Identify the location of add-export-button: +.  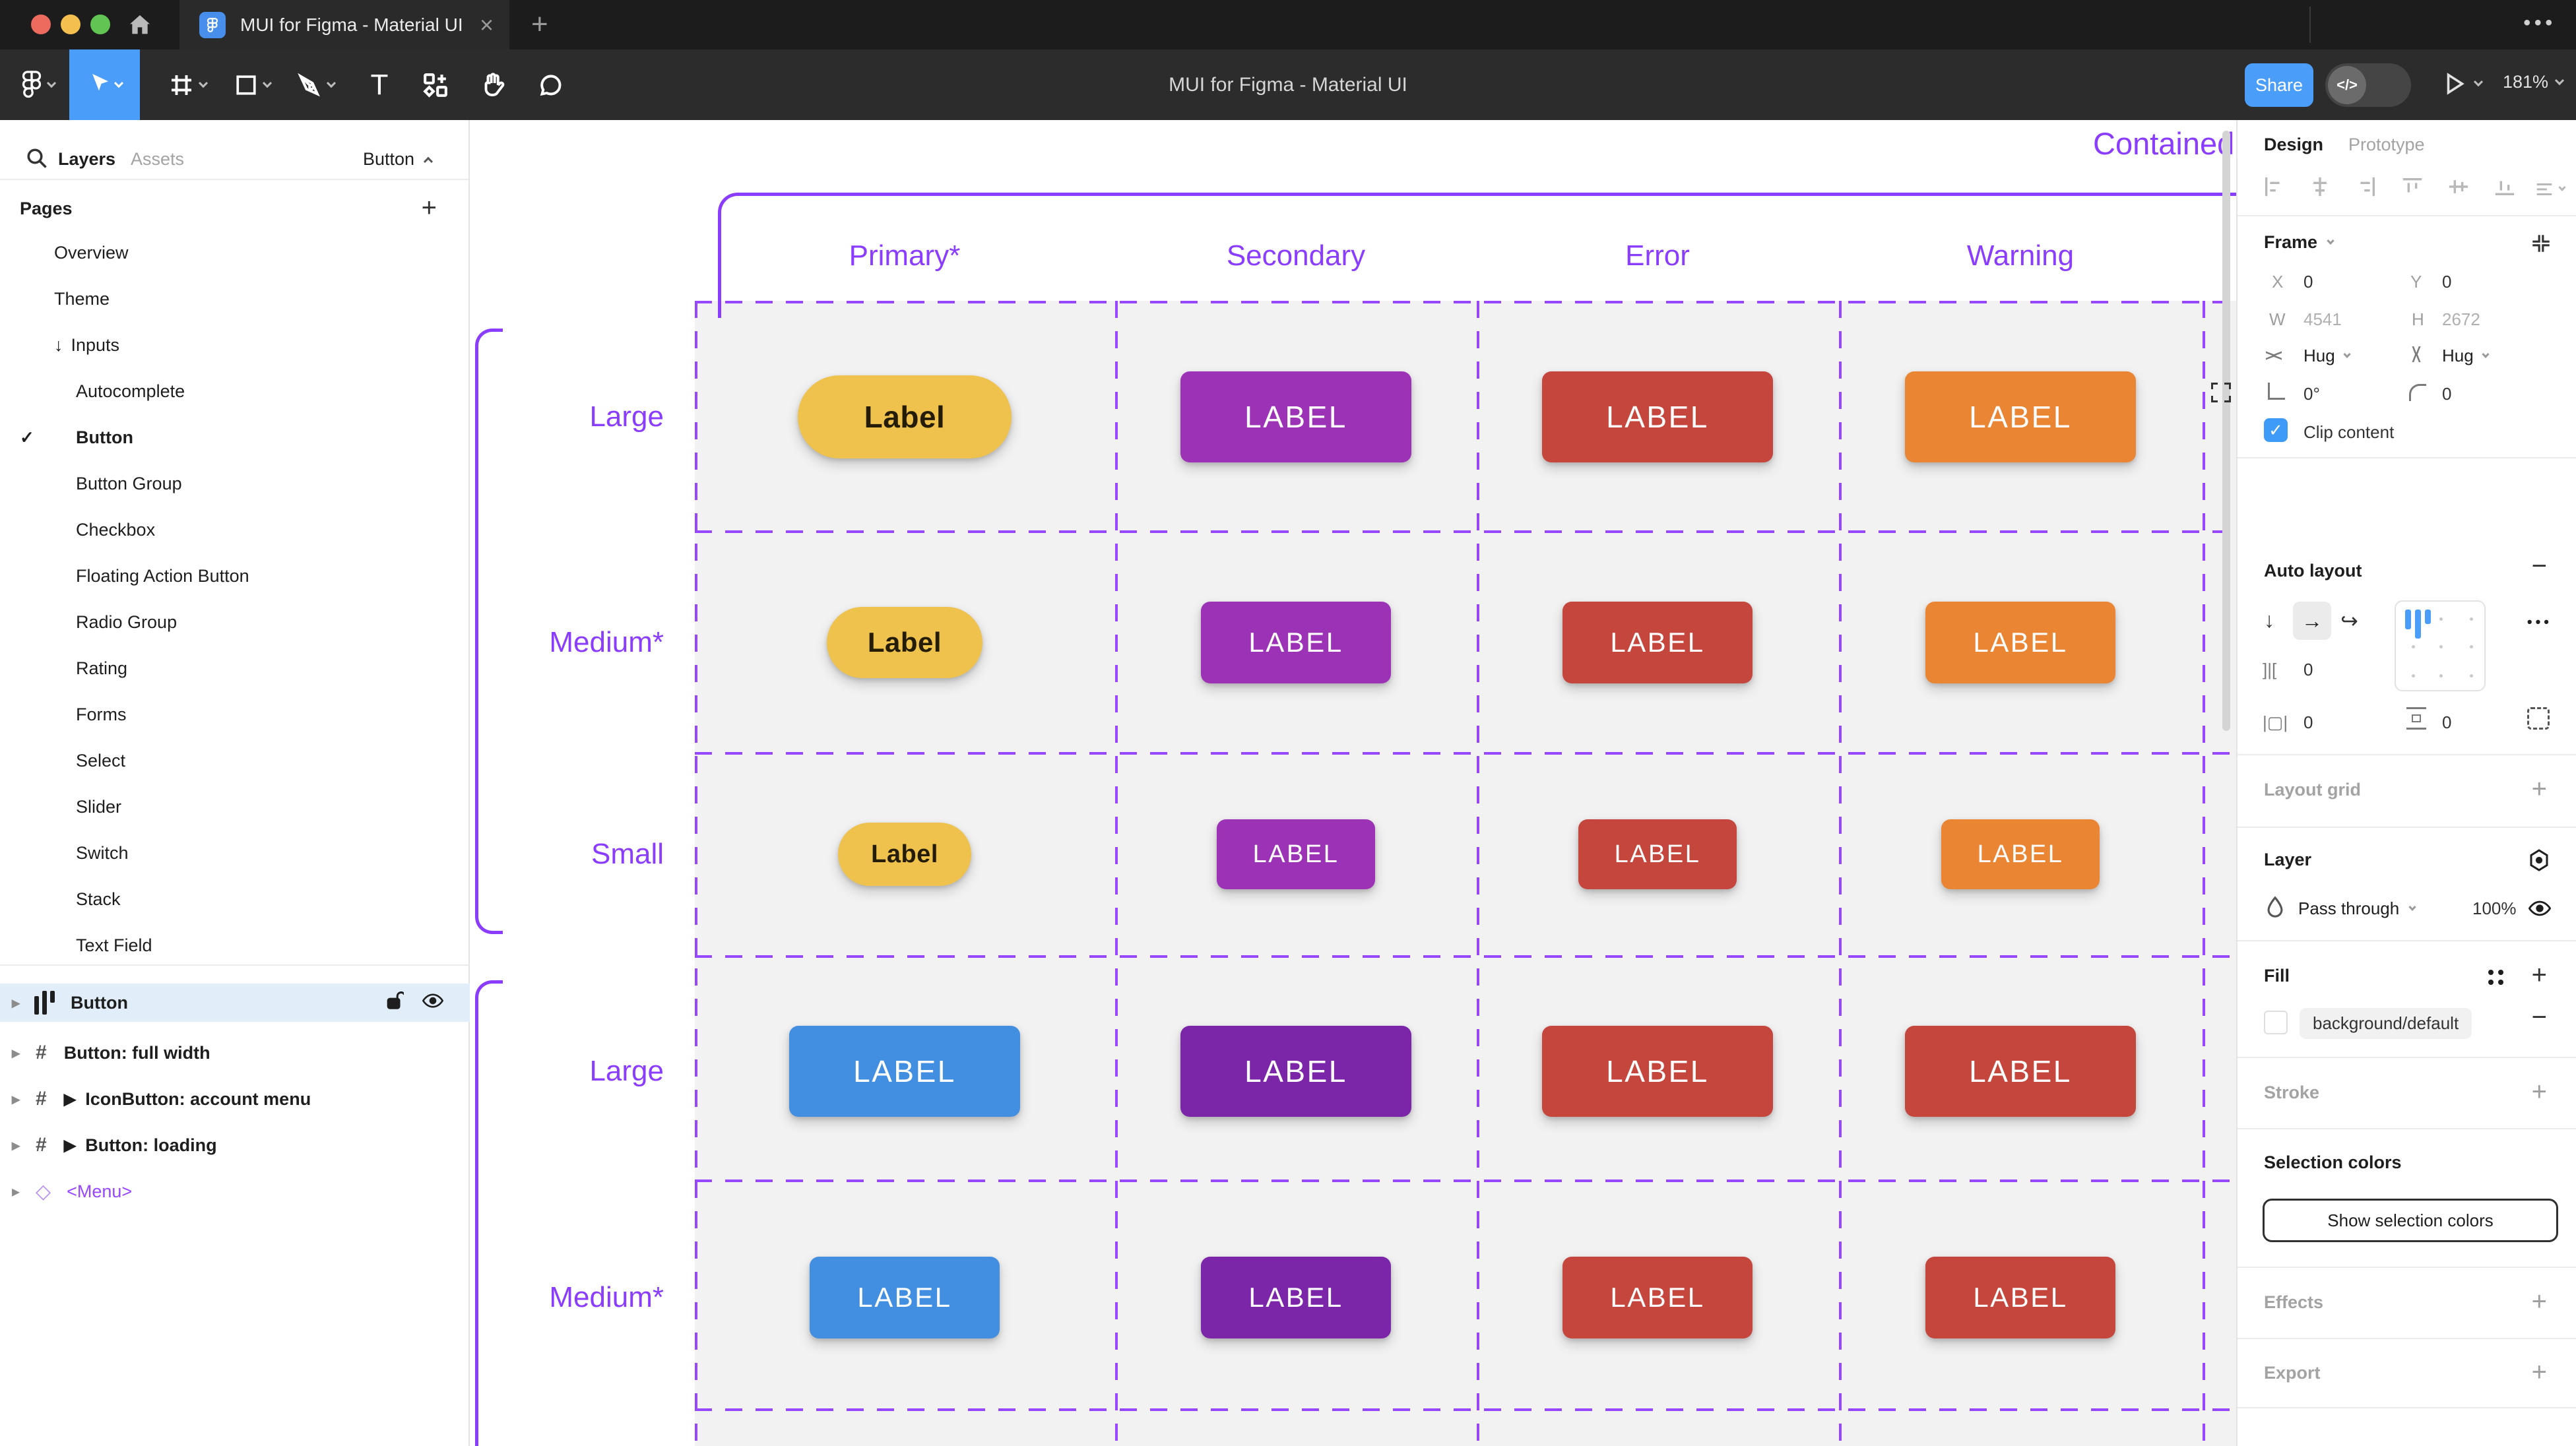
(2539, 1372).